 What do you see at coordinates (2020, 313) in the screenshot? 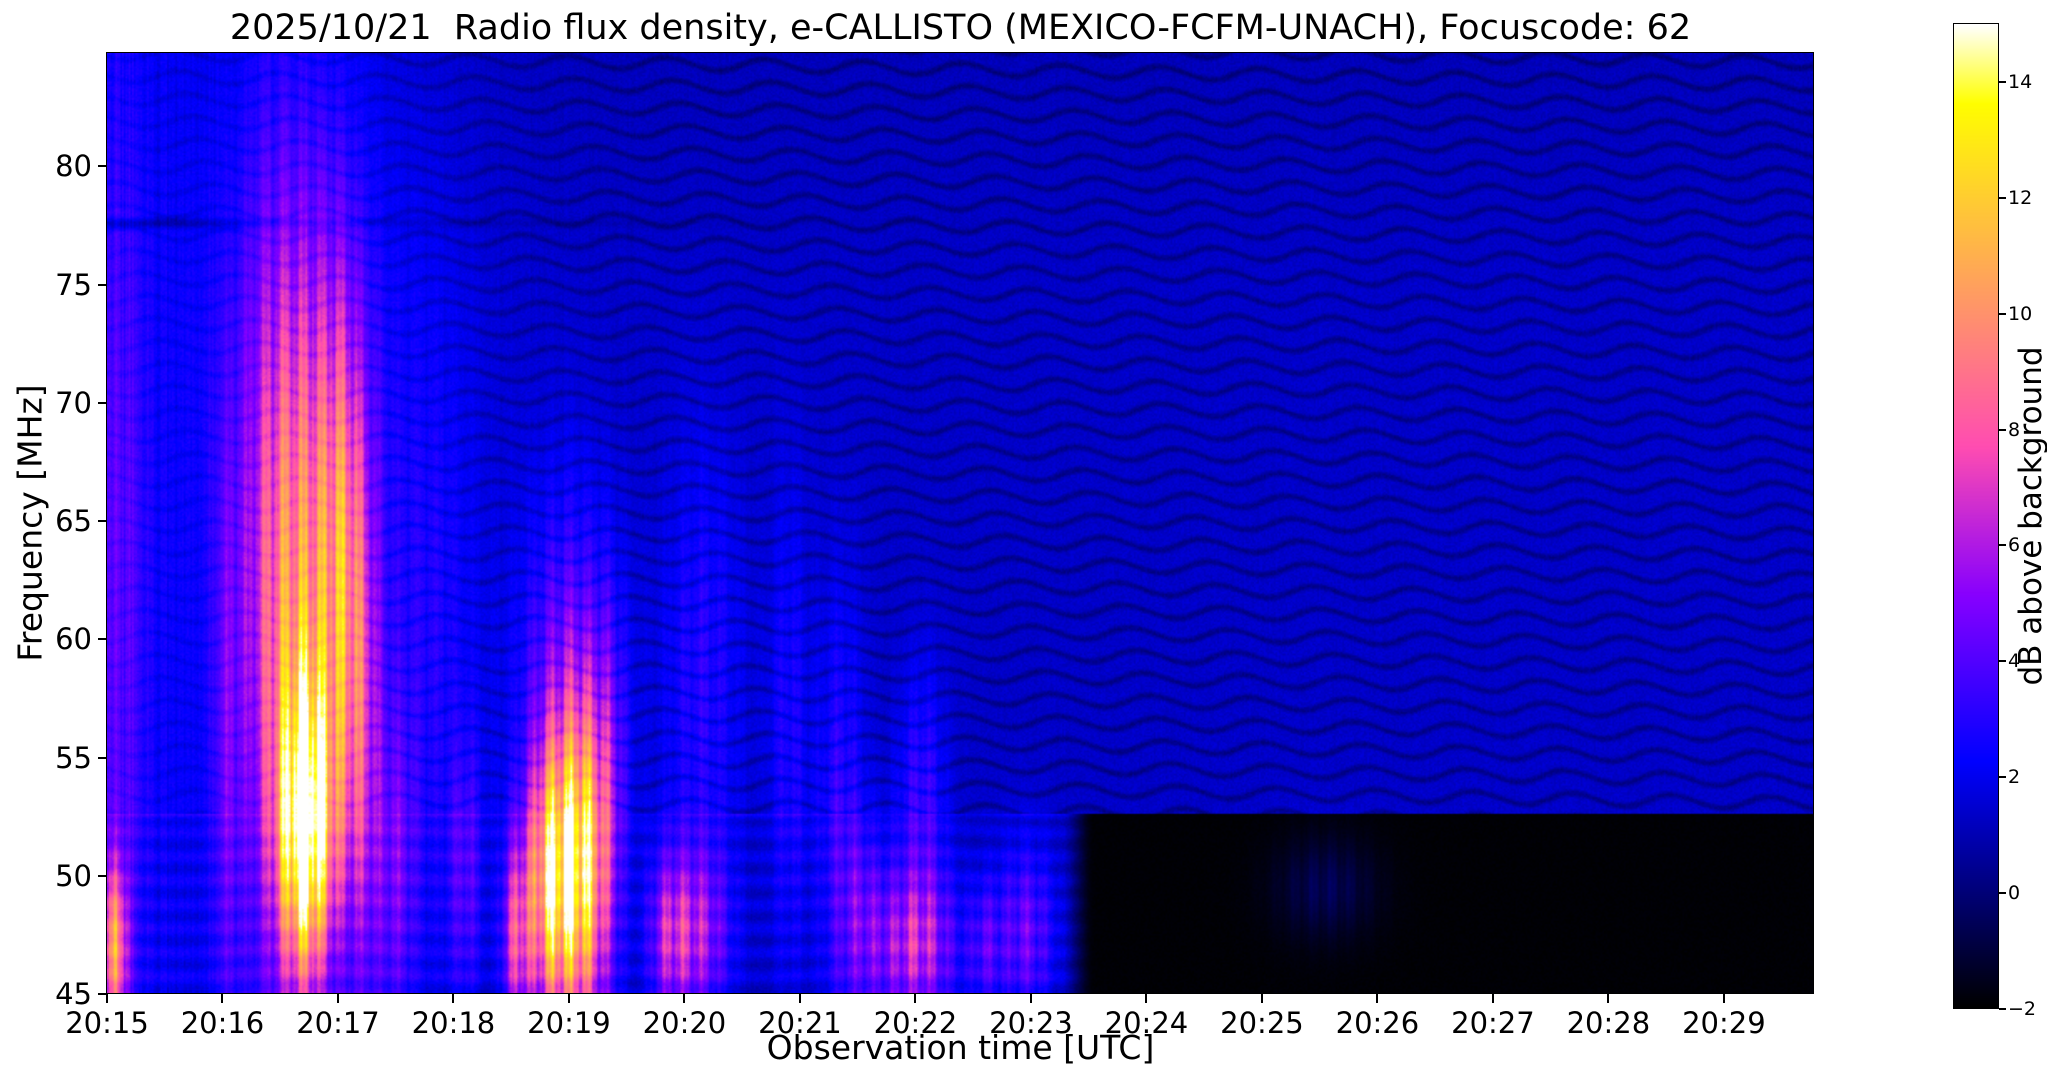
I see `colorbar-tick-label: 10` at bounding box center [2020, 313].